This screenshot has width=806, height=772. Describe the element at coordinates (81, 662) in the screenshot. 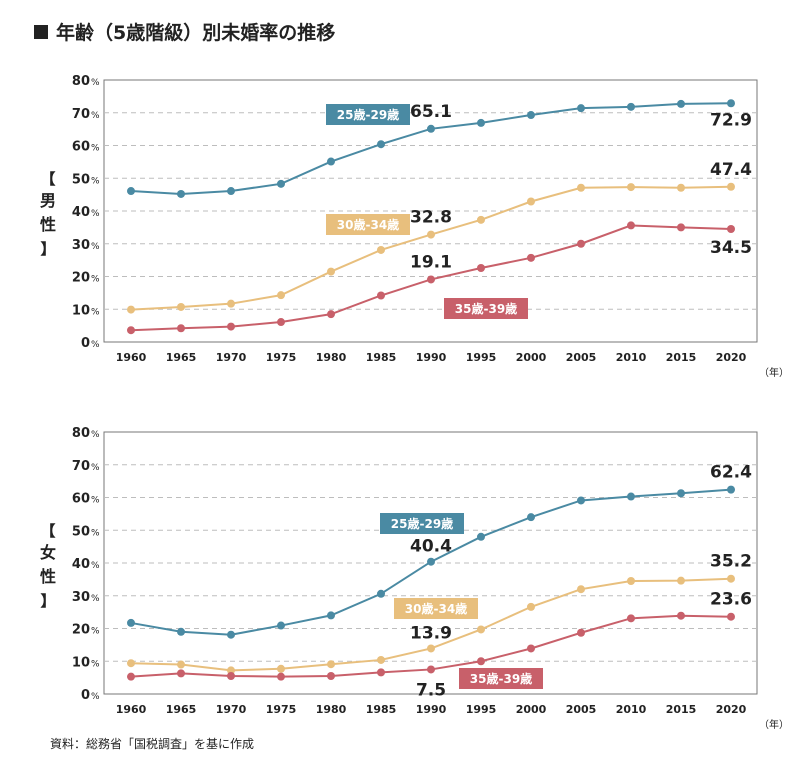

I see `female-y-tick-label: 10` at that location.